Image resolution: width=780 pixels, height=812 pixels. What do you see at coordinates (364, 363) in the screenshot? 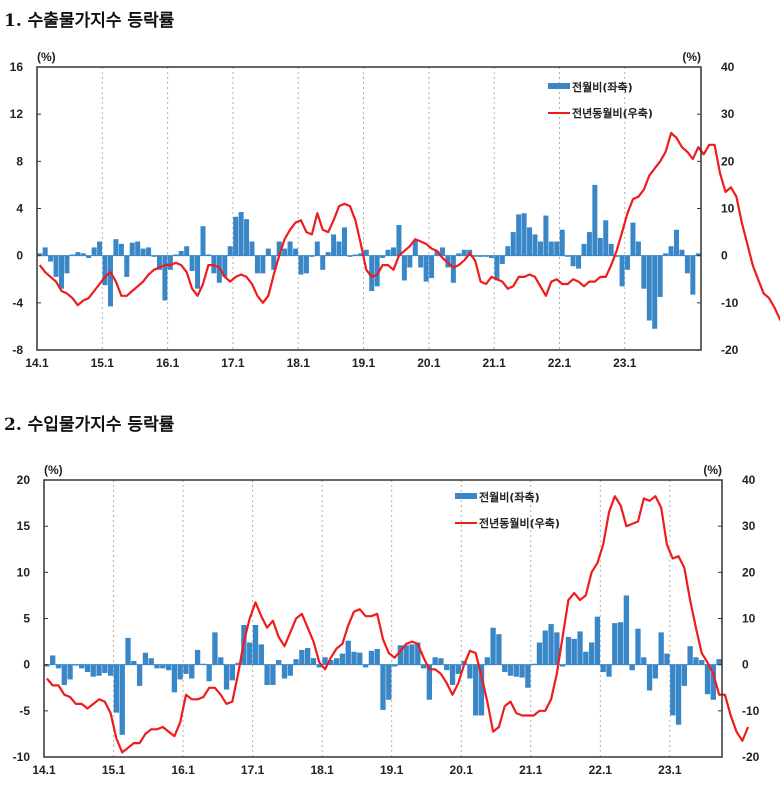
I see `x-tick-label: 19.1` at bounding box center [364, 363].